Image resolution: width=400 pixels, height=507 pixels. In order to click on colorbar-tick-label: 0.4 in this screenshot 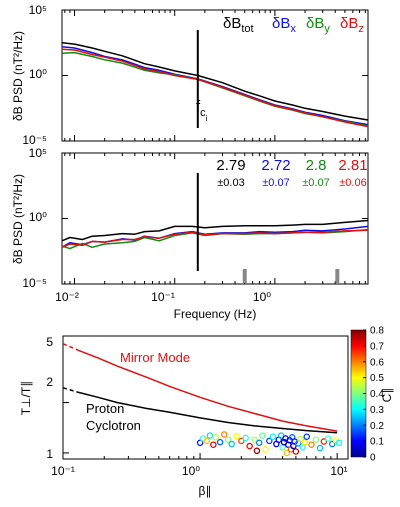, I will do `click(377, 394)`.